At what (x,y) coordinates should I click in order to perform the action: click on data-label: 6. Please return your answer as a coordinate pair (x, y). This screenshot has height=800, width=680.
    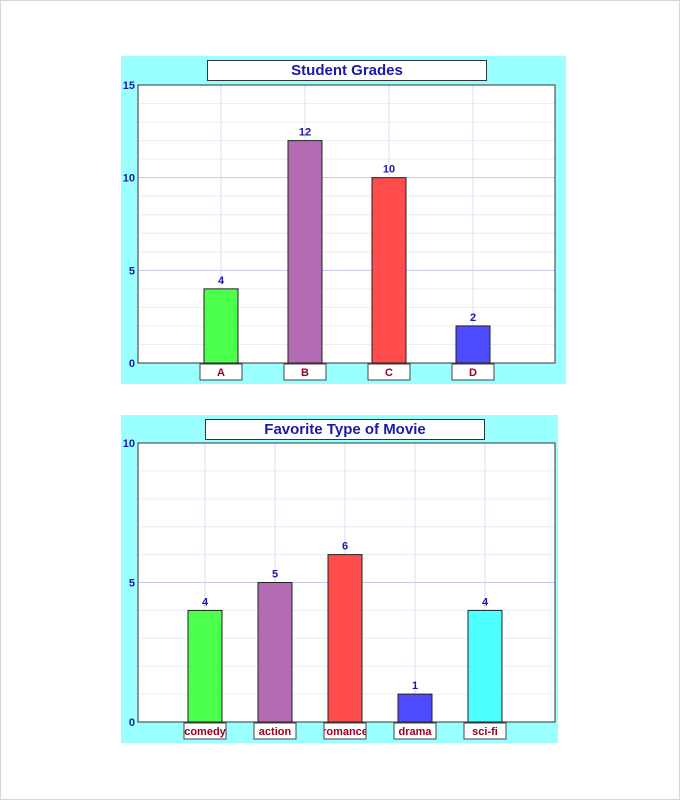
    Looking at the image, I should click on (345, 547).